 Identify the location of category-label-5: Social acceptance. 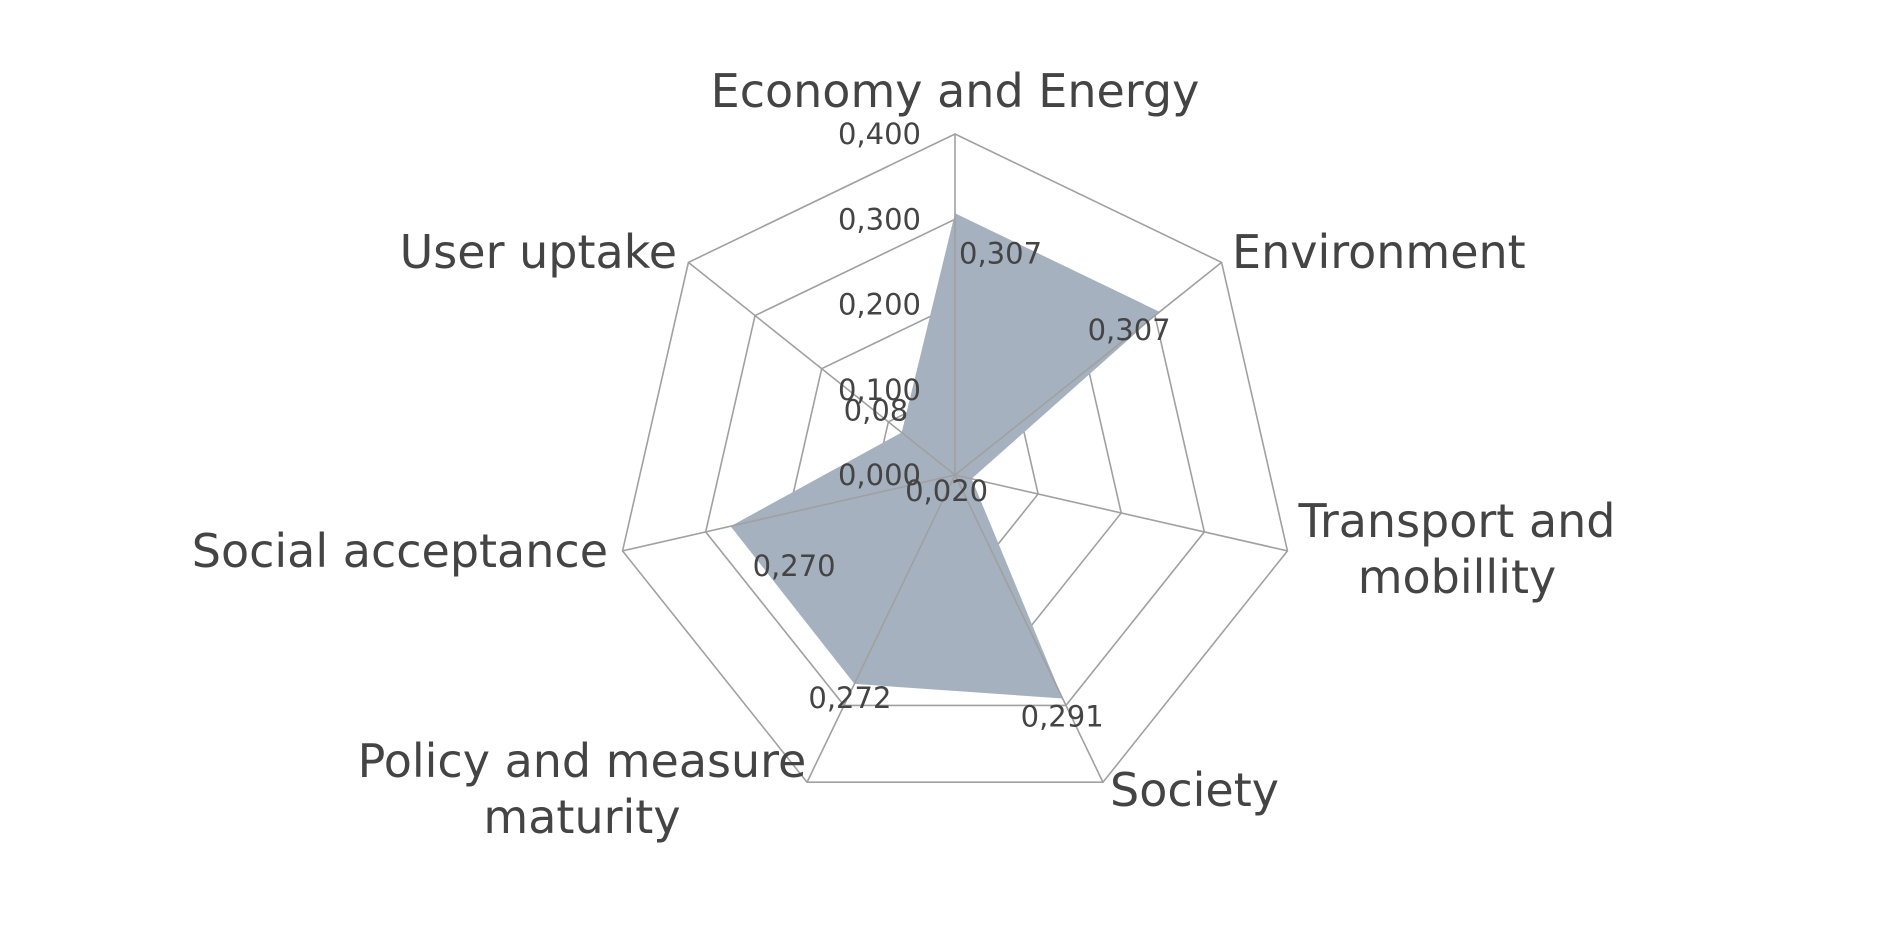
(400, 551).